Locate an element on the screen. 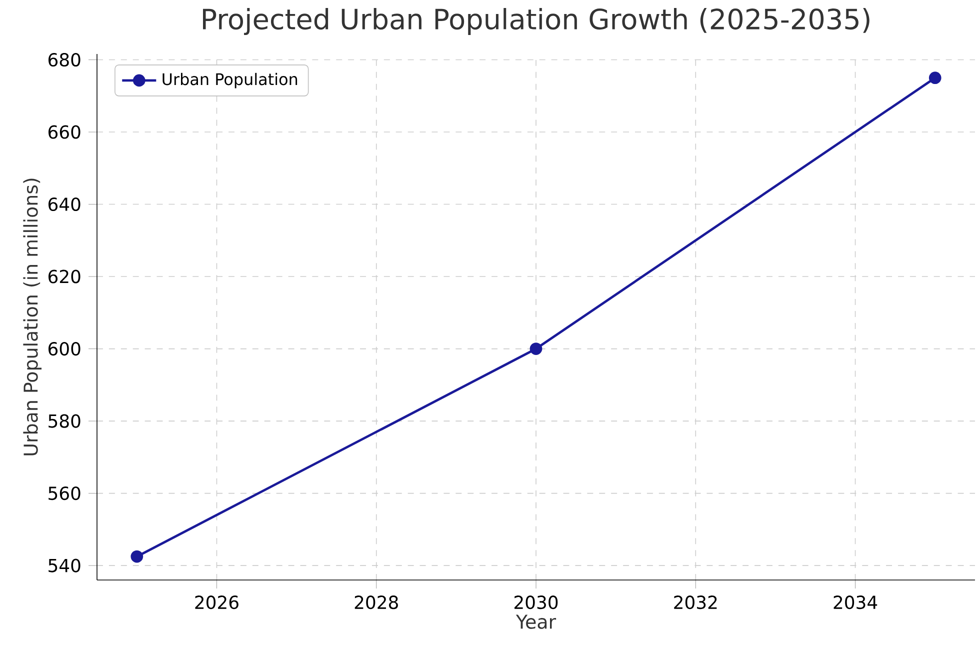  y-tick-label: 560 is located at coordinates (64, 493).